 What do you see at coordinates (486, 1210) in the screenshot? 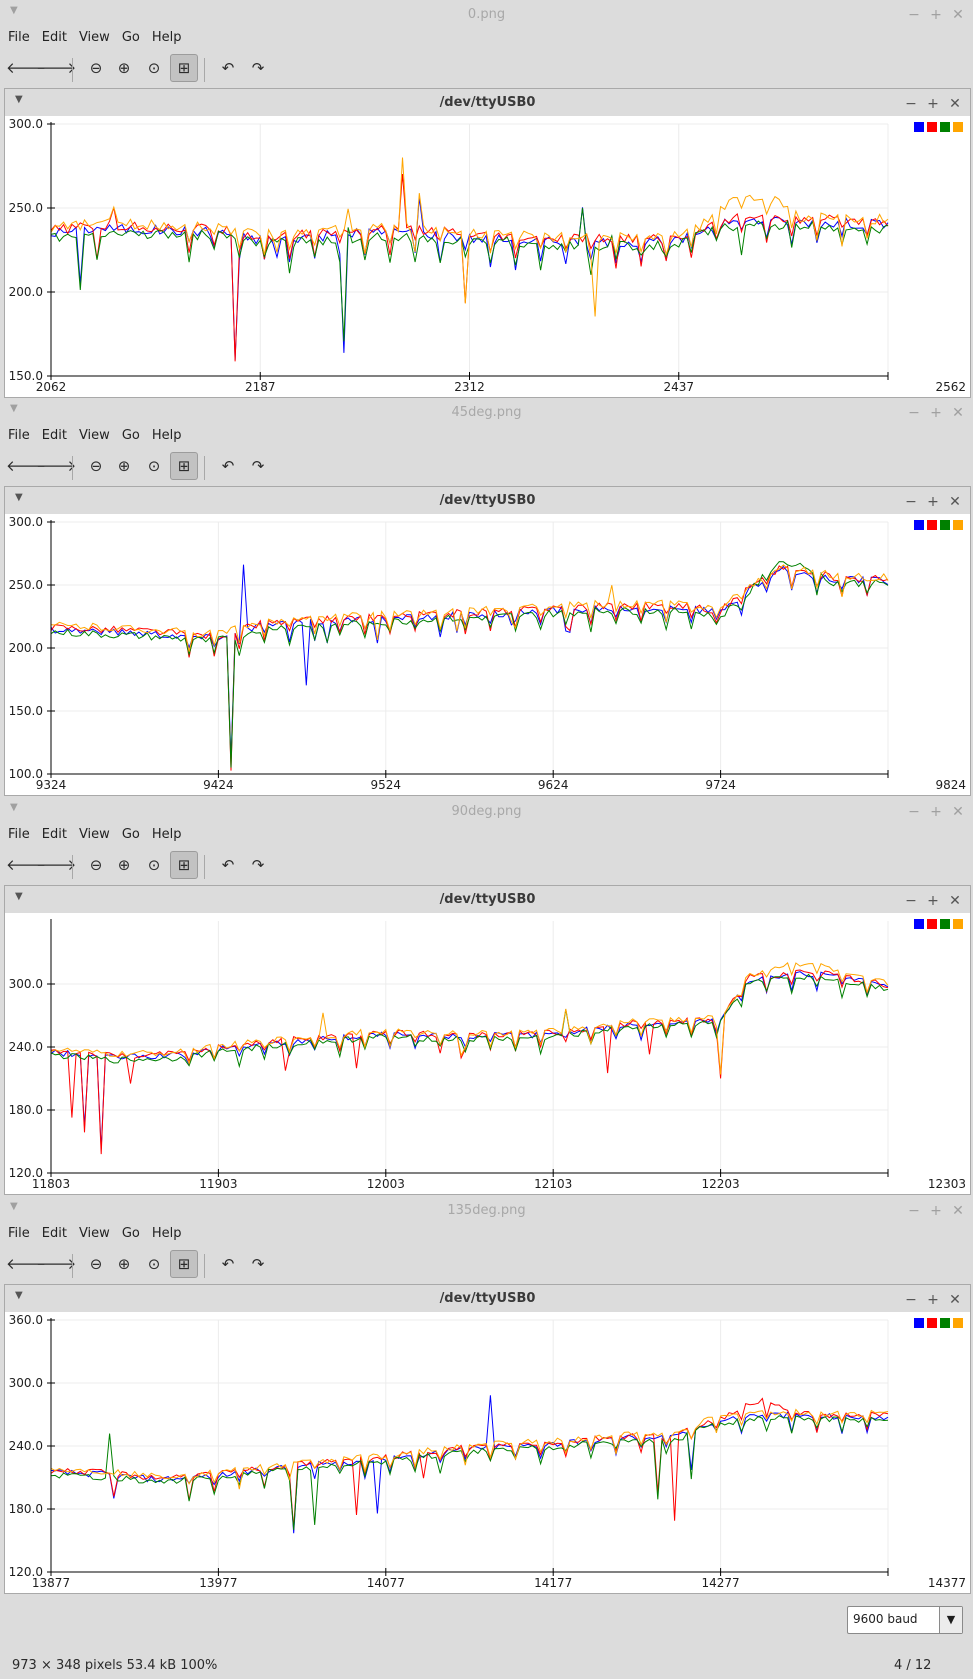
I see `window-titlebar: ▼ 135deg.png − + ✕` at bounding box center [486, 1210].